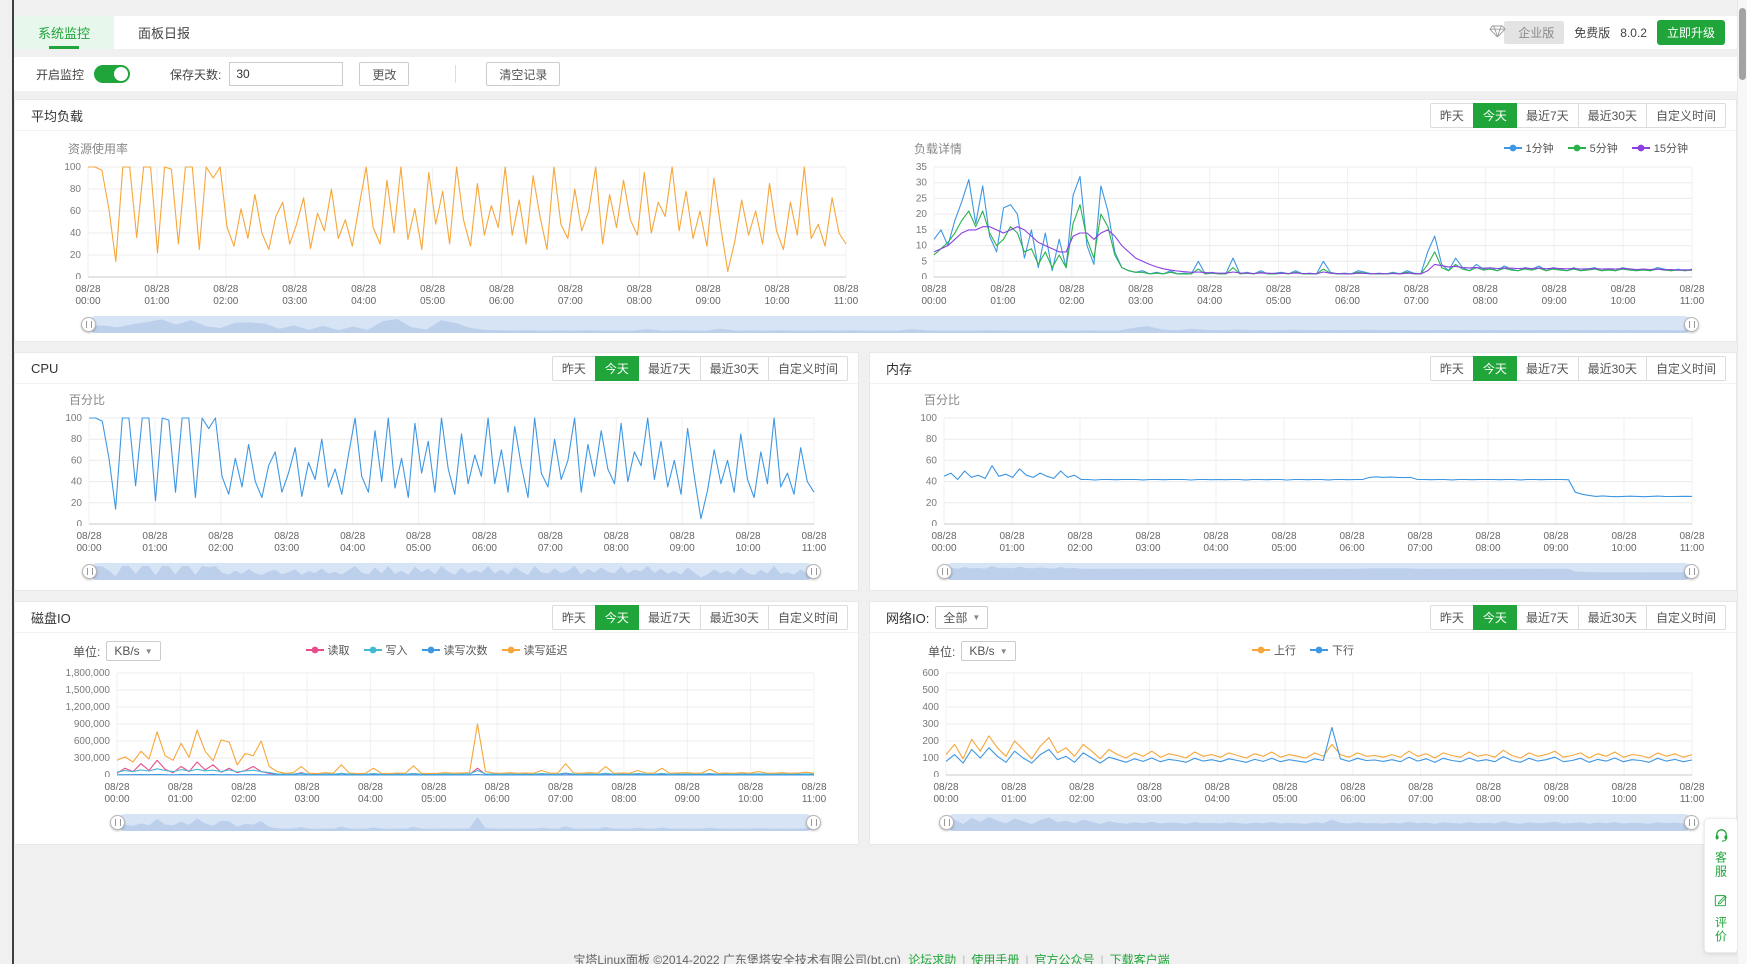 The image size is (1747, 964). What do you see at coordinates (1659, 148) in the screenshot?
I see `legend-item: 15分钟` at bounding box center [1659, 148].